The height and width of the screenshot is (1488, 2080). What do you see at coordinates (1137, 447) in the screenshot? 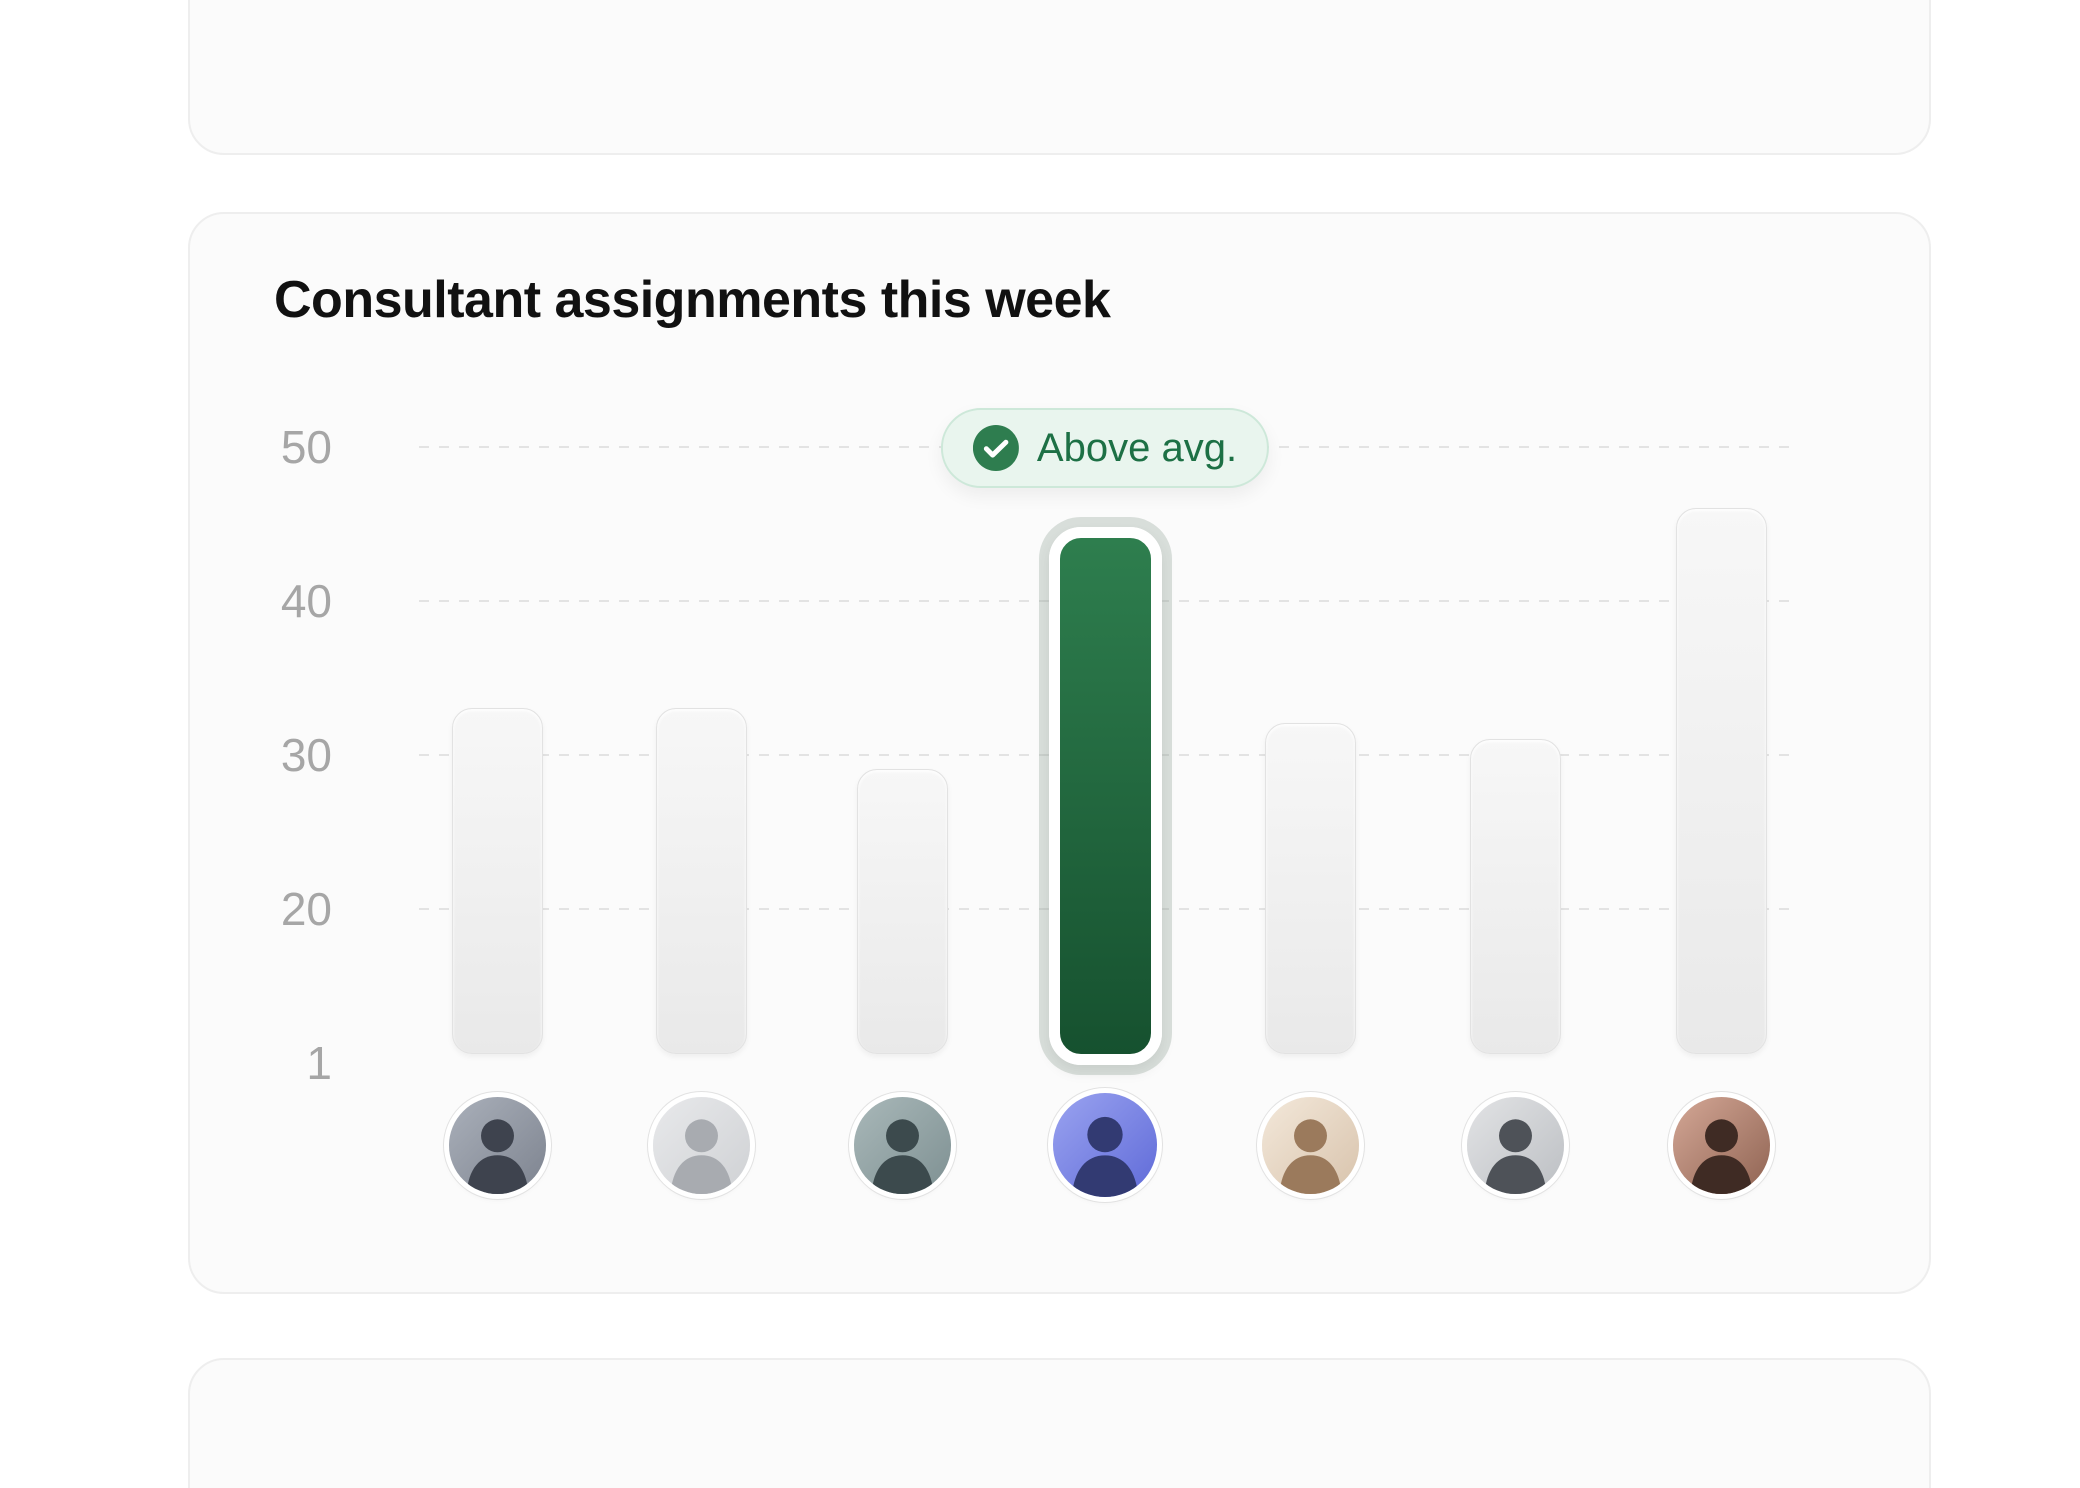
I see `badge-label: Above avg.` at bounding box center [1137, 447].